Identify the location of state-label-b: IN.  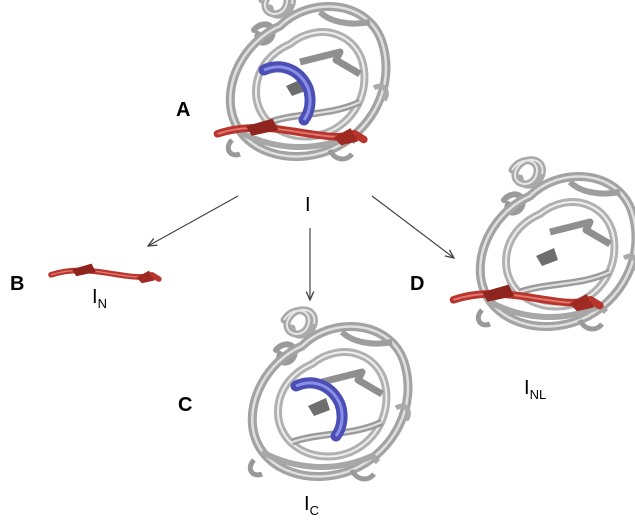
(99, 298).